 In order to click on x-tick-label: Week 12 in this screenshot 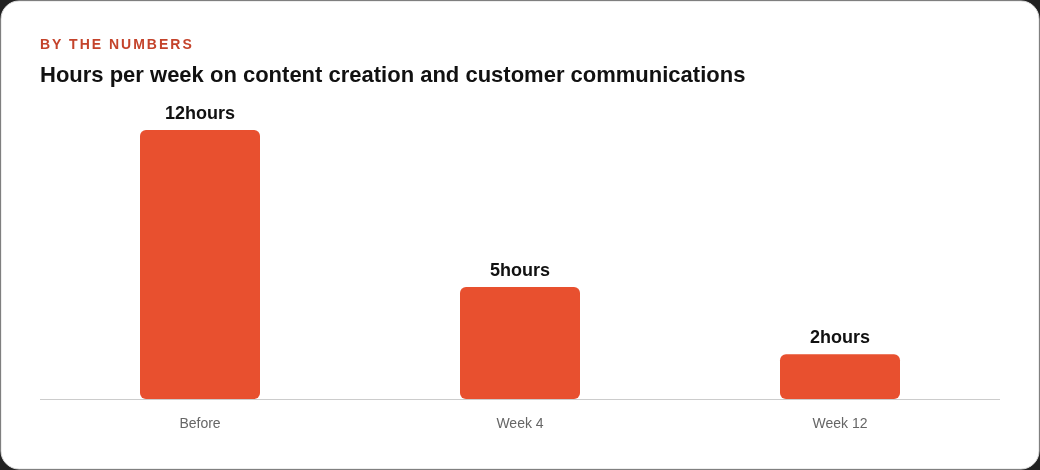, I will do `click(840, 423)`.